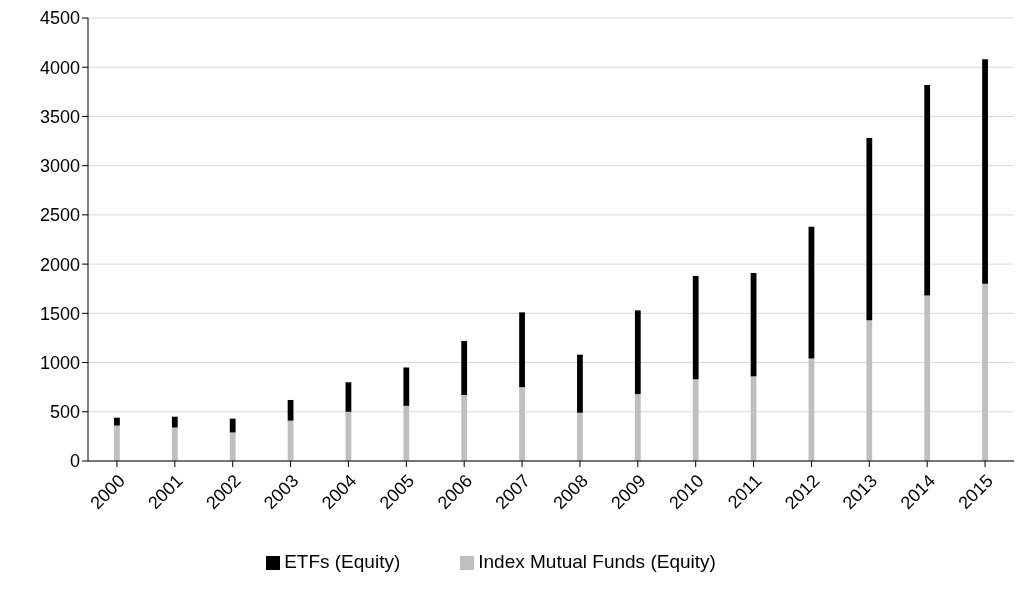  Describe the element at coordinates (74, 461) in the screenshot. I see `y-tick-label: 0` at that location.